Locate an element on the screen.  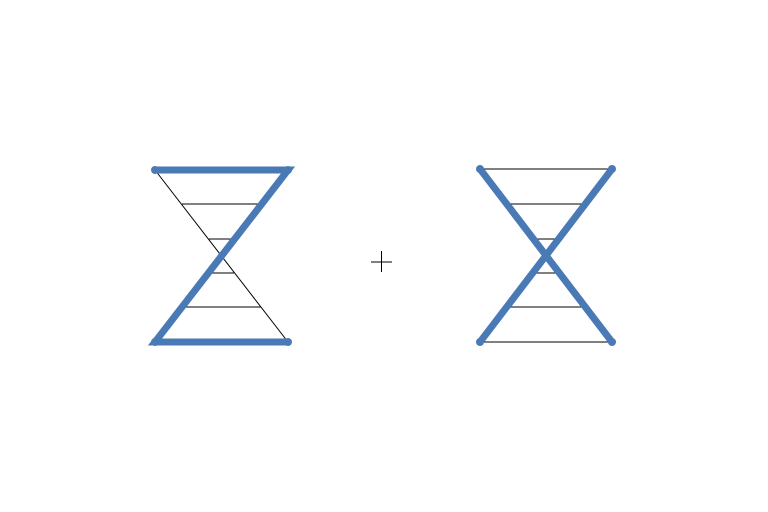
x-shaped-hourglass is located at coordinates (546, 255).